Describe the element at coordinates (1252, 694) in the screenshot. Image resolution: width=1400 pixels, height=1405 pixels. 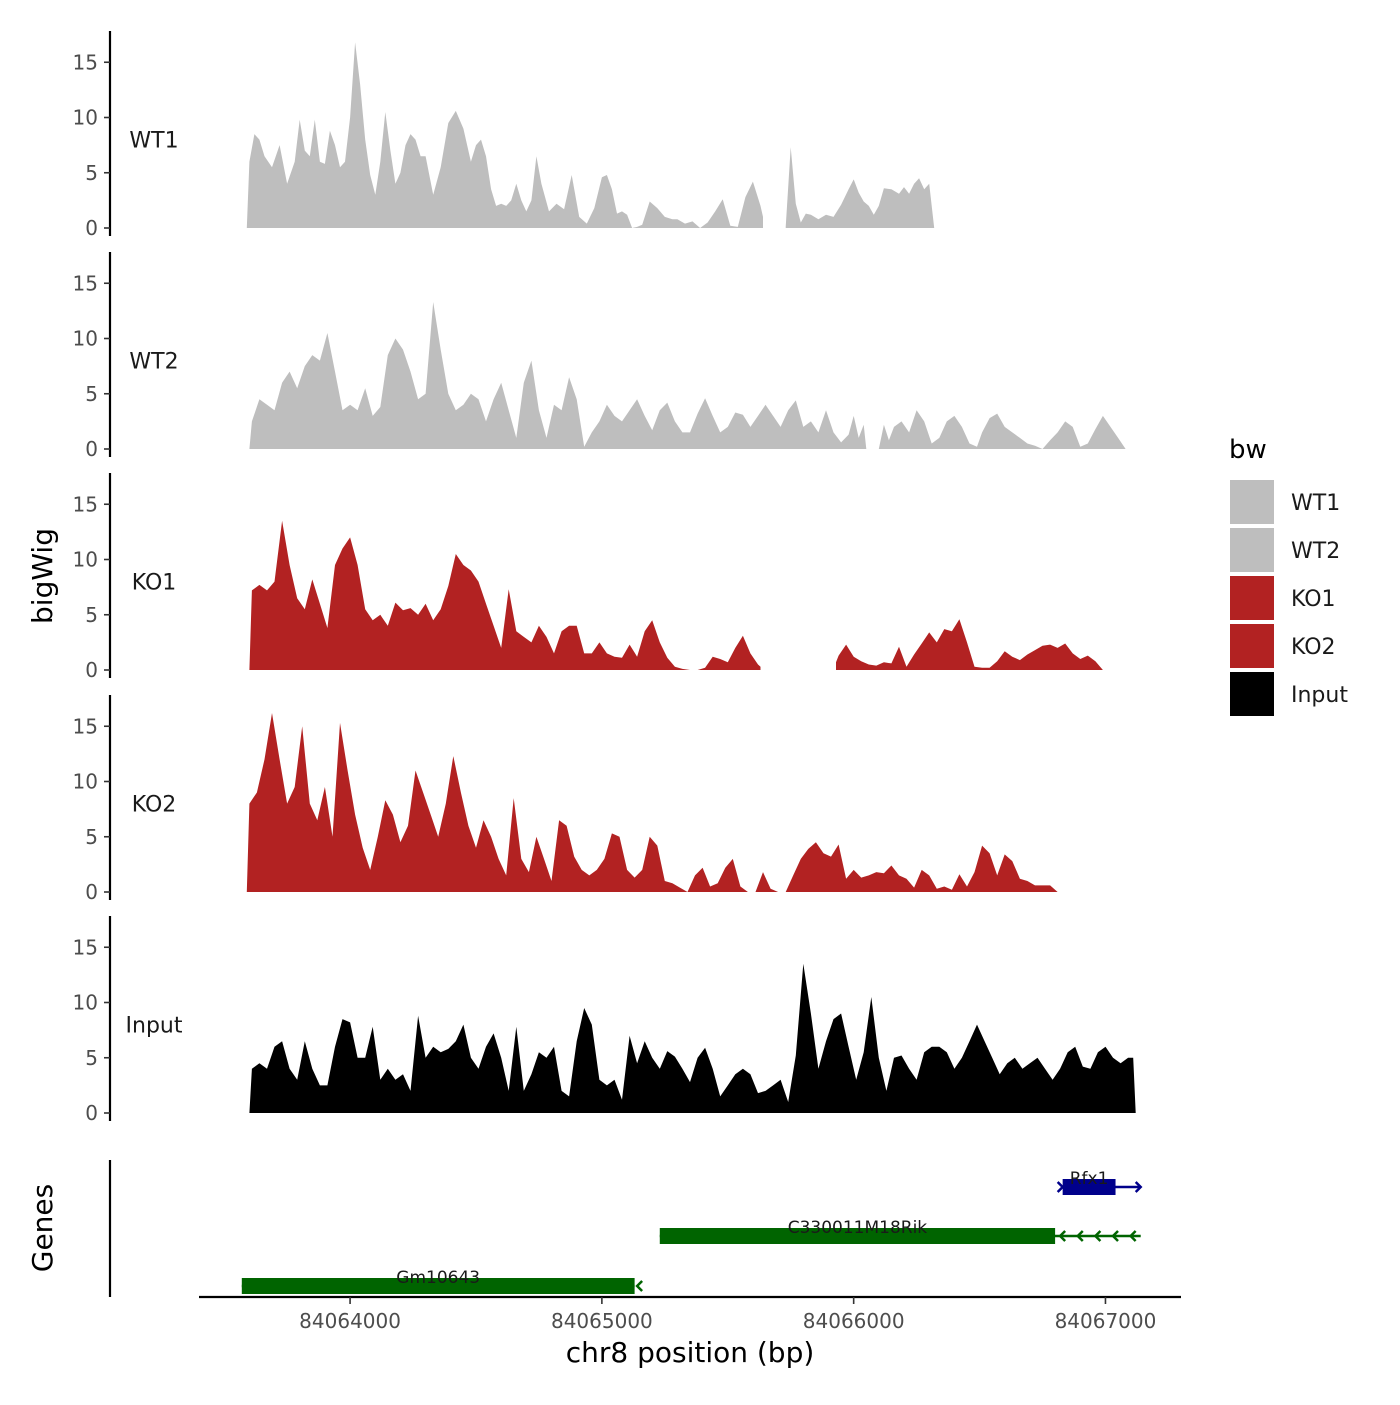
I see `legend-swatch-input` at that location.